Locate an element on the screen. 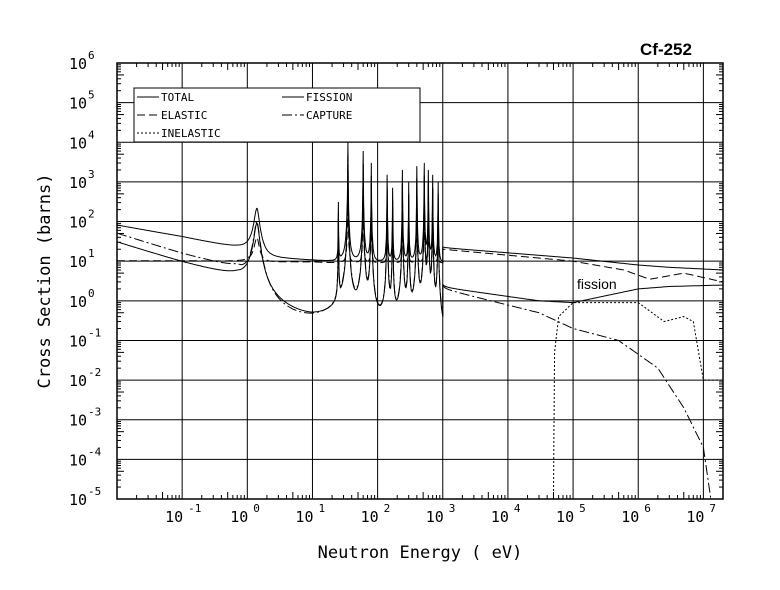  series-elastic-line is located at coordinates (420, 228).